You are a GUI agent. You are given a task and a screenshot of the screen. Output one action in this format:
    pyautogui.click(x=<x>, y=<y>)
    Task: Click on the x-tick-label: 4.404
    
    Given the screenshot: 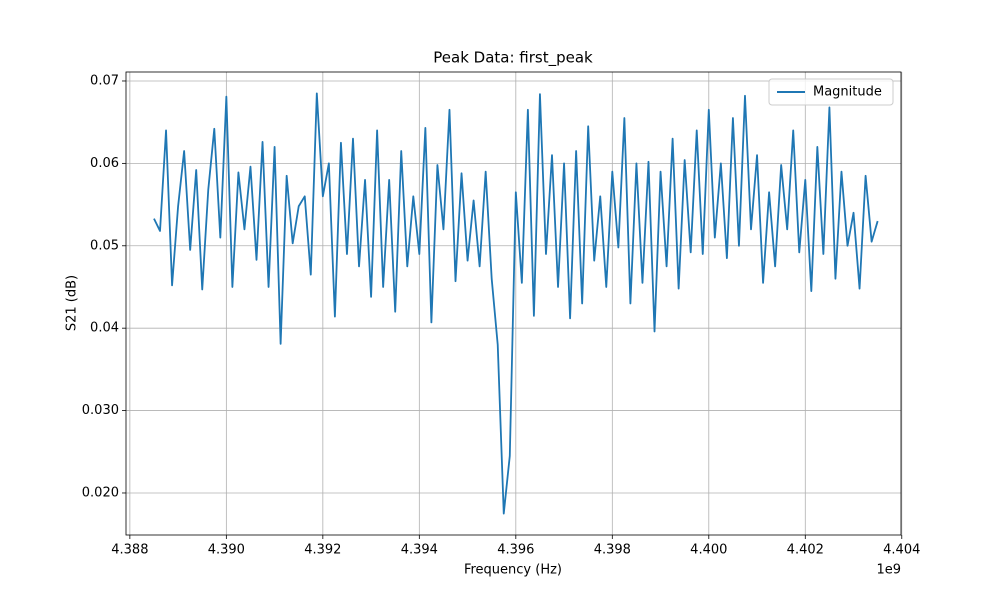 What is the action you would take?
    pyautogui.click(x=901, y=550)
    